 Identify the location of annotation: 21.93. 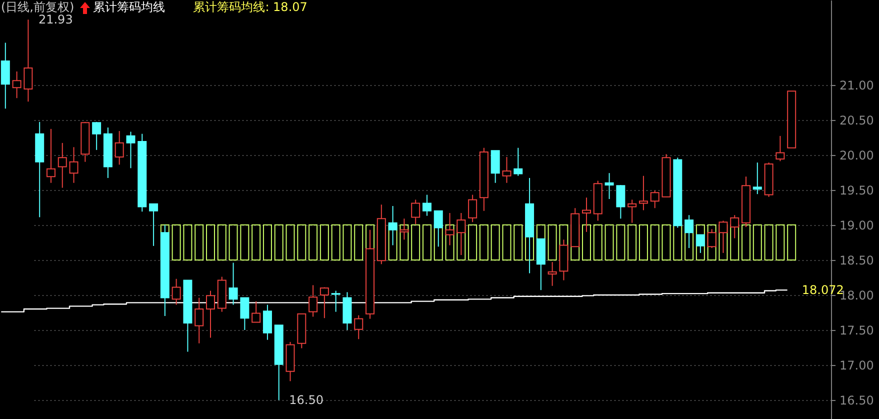
(55, 19).